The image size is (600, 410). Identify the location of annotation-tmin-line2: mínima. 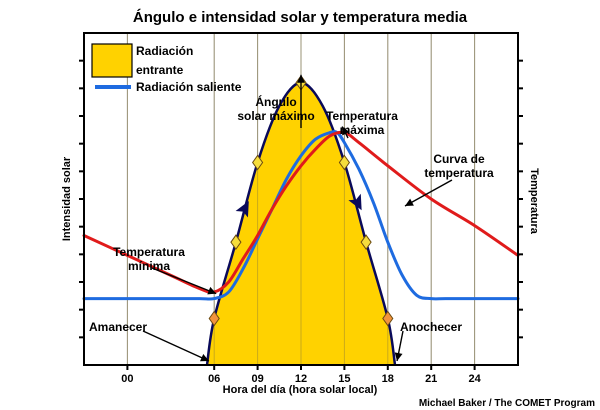
(149, 266).